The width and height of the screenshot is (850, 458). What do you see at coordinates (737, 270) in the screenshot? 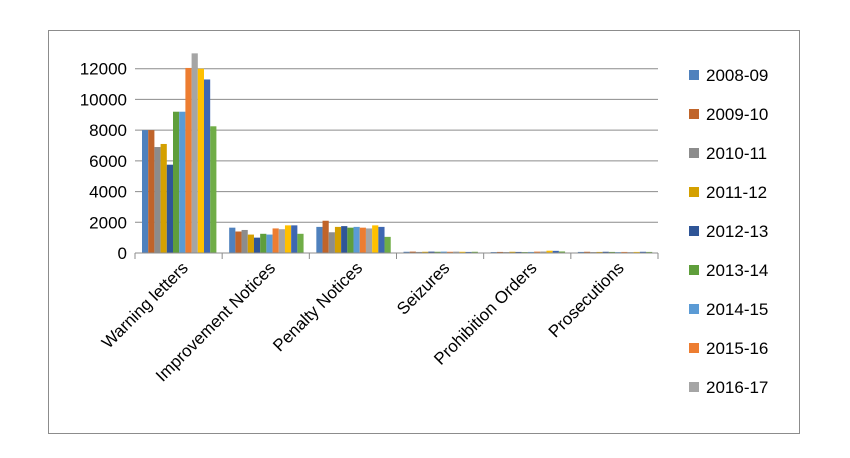
I see `legend-label: 2013-14` at bounding box center [737, 270].